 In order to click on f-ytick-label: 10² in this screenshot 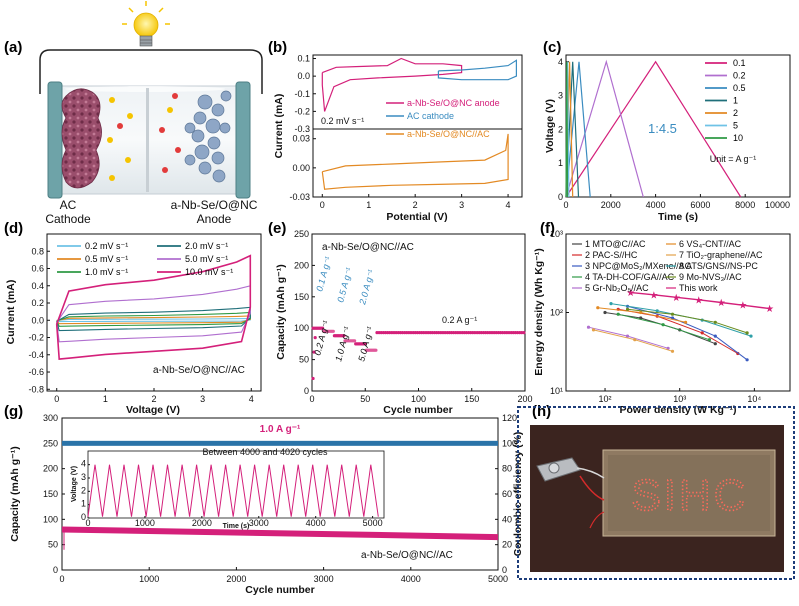, I will do `click(556, 313)`.